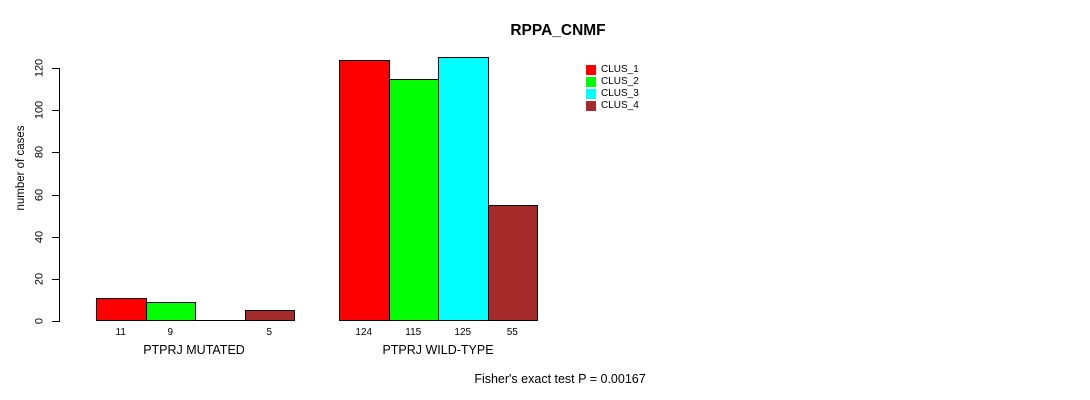  What do you see at coordinates (364, 190) in the screenshot?
I see `bar-clus-1-group2` at bounding box center [364, 190].